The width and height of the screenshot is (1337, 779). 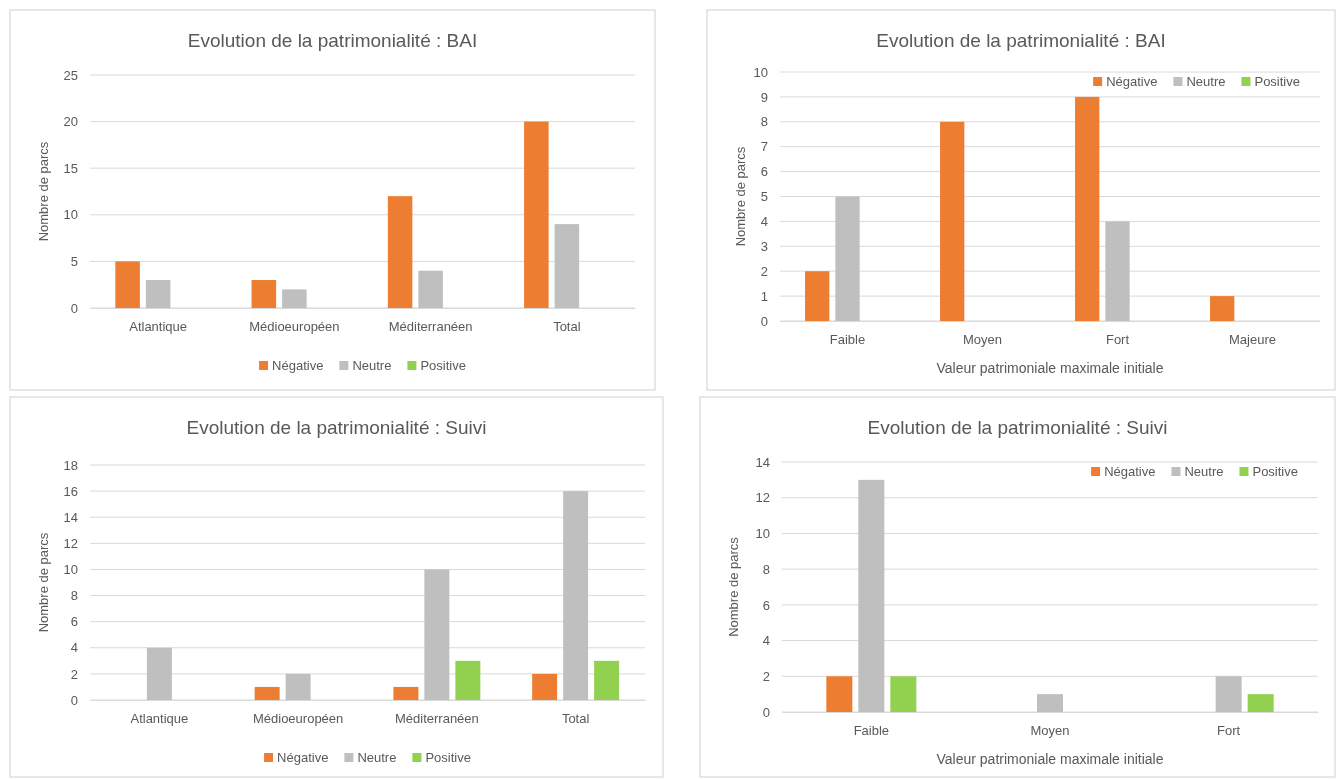 What do you see at coordinates (764, 147) in the screenshot?
I see `y-tick-label: 7` at bounding box center [764, 147].